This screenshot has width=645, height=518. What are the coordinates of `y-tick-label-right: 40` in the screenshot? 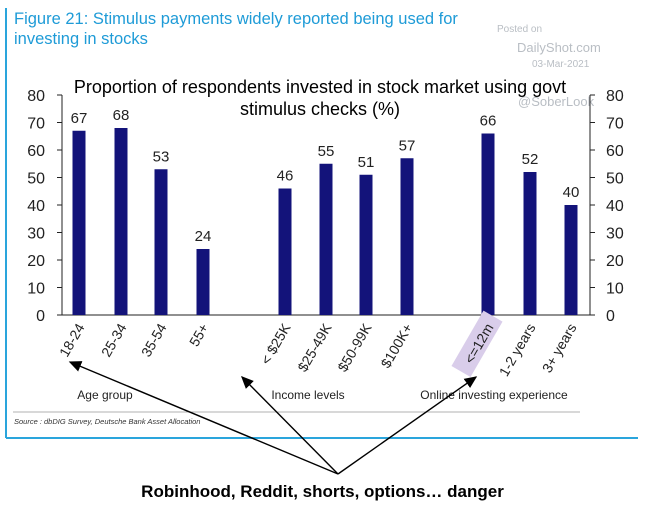 It's located at (615, 206).